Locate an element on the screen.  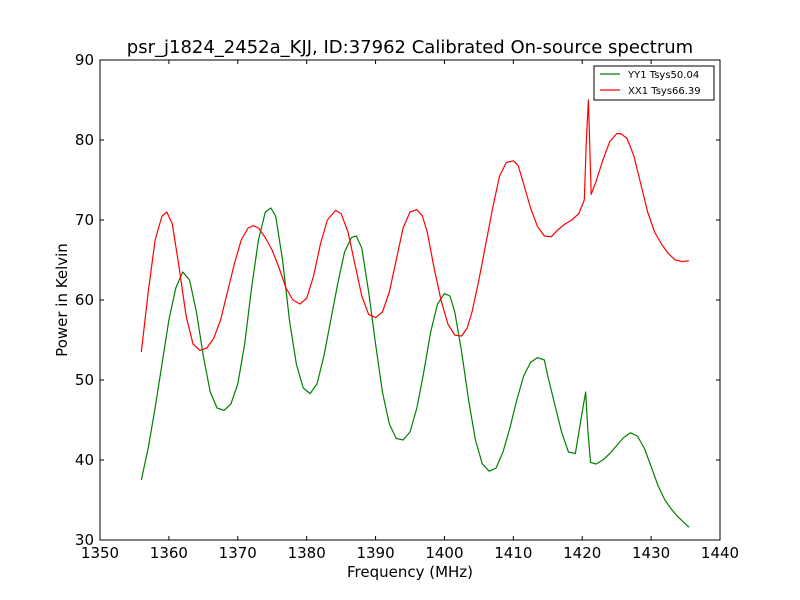
x-axis-label: Frequency (MHz) is located at coordinates (410, 572).